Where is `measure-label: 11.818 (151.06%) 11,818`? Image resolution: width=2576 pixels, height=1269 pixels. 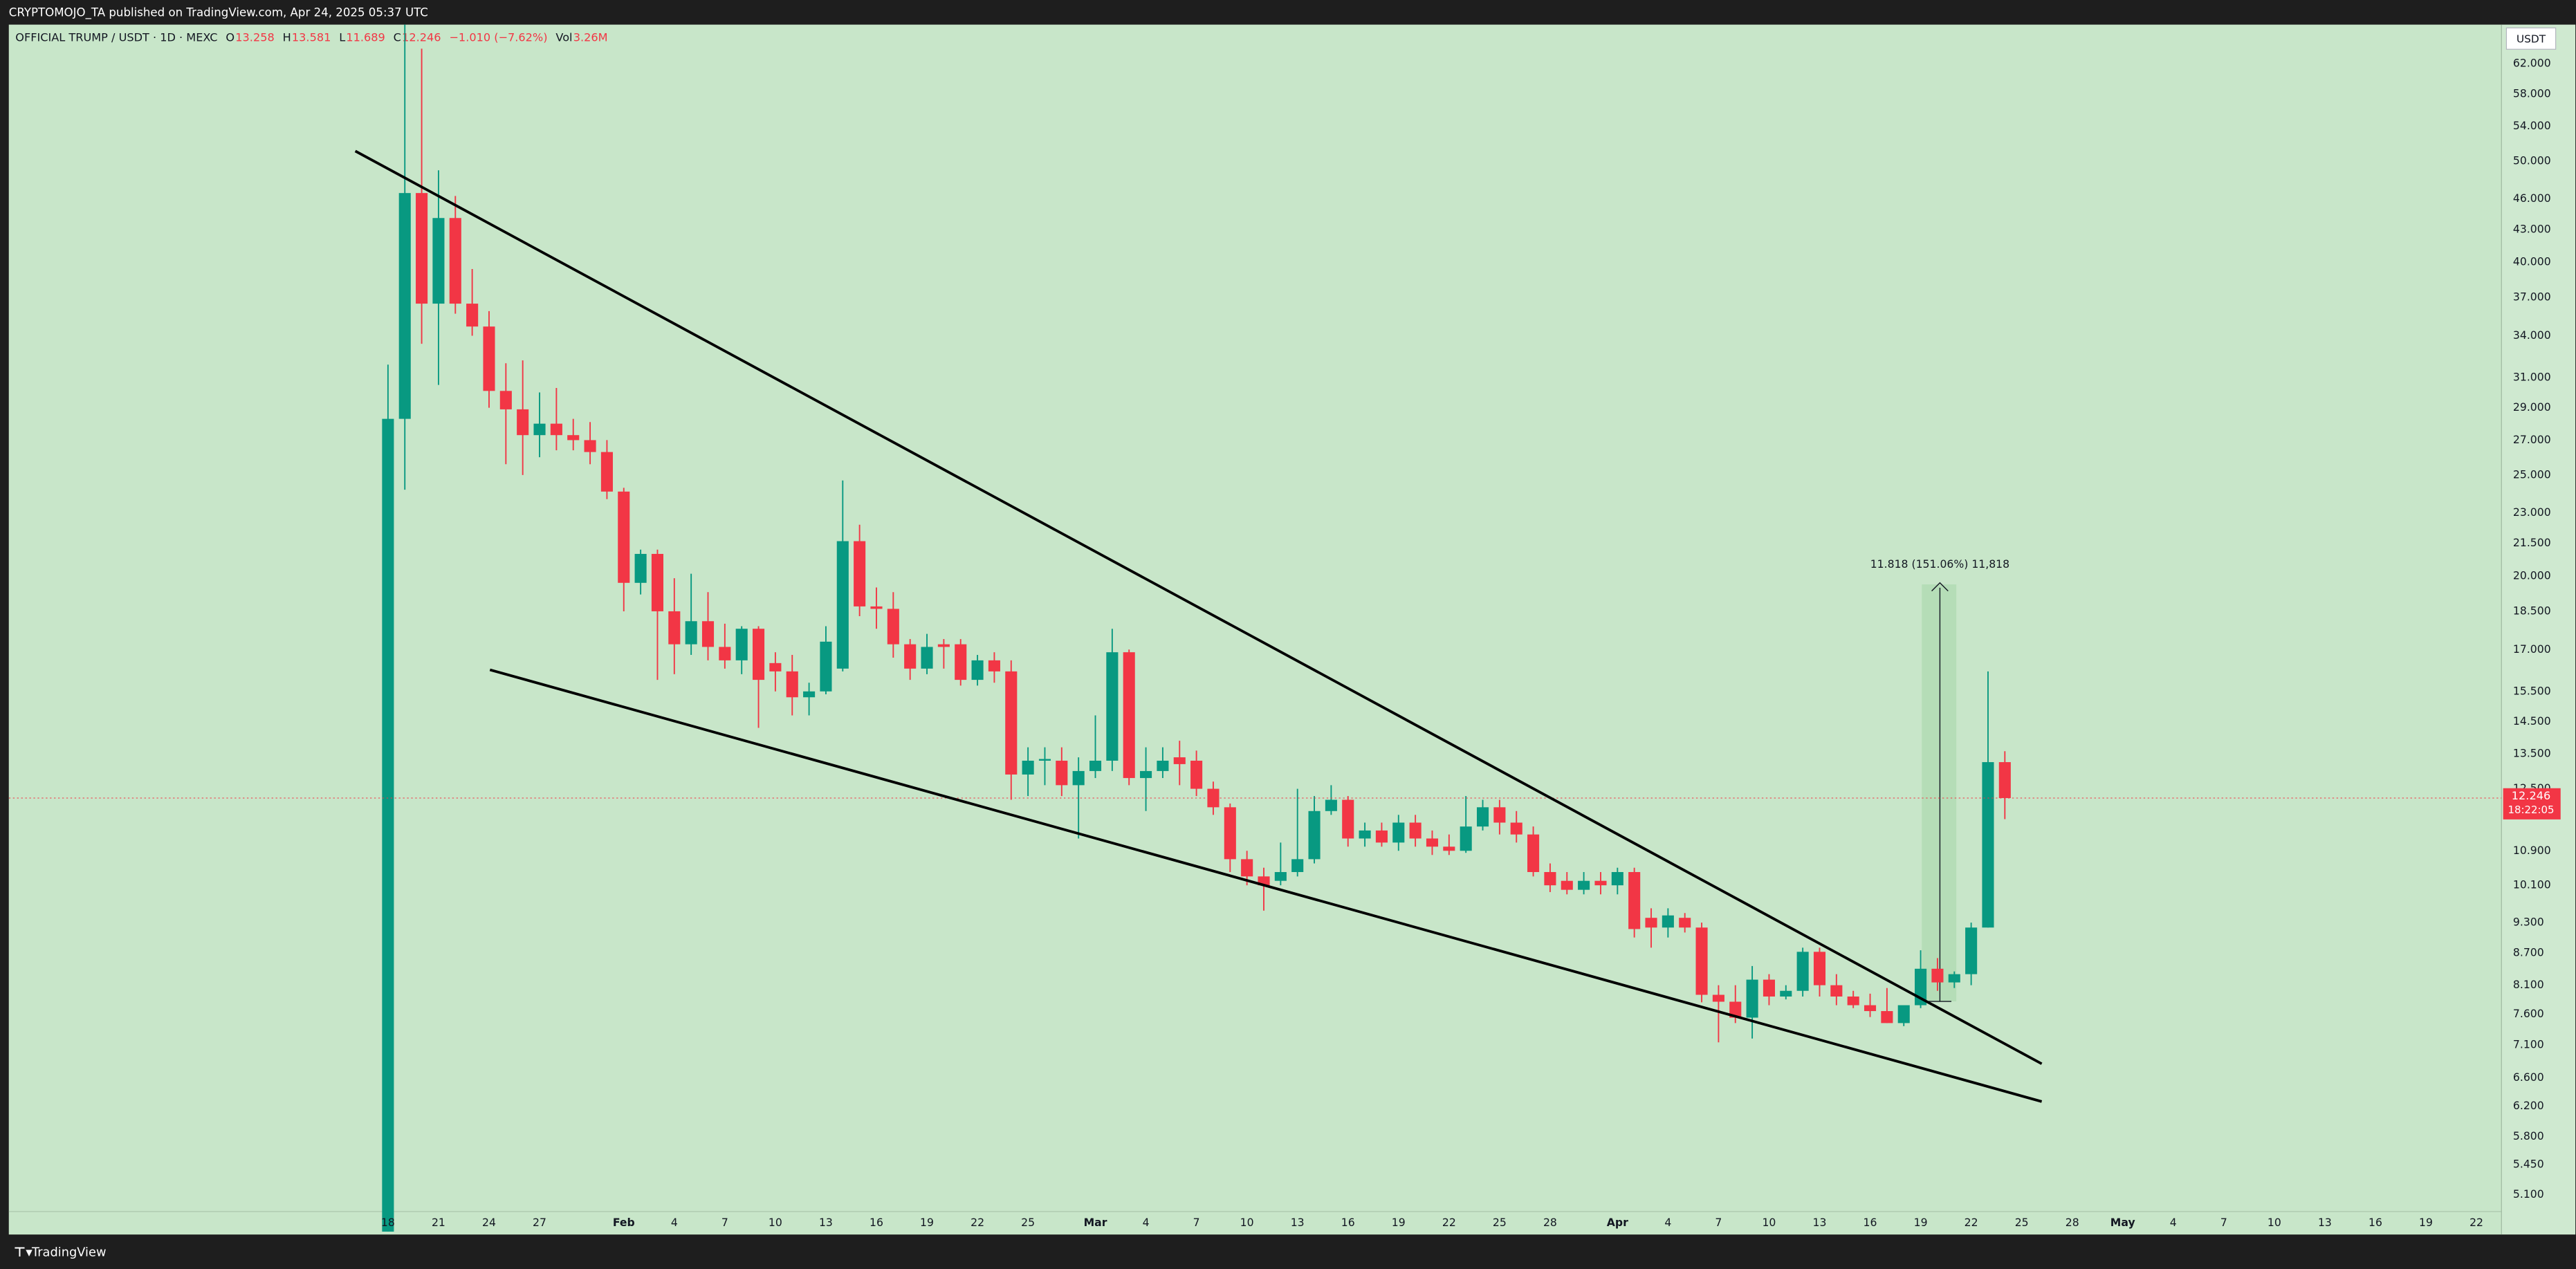 measure-label: 11.818 (151.06%) 11,818 is located at coordinates (1939, 564).